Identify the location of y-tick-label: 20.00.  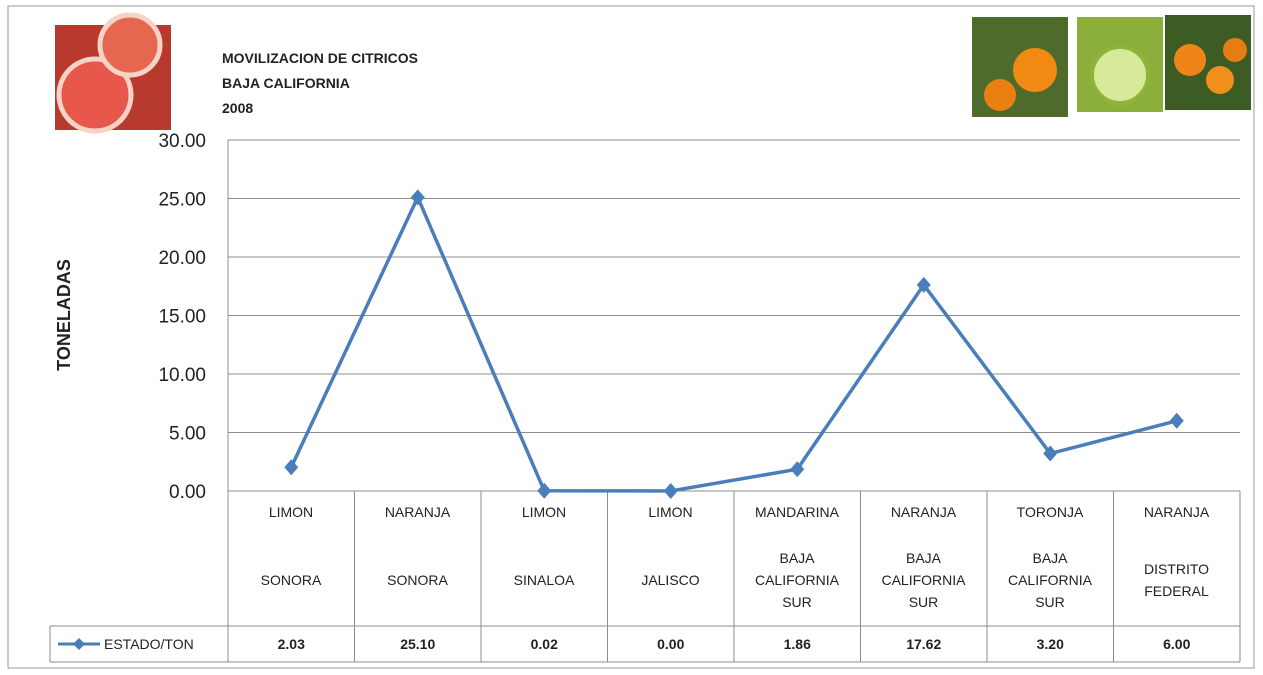
(182, 258).